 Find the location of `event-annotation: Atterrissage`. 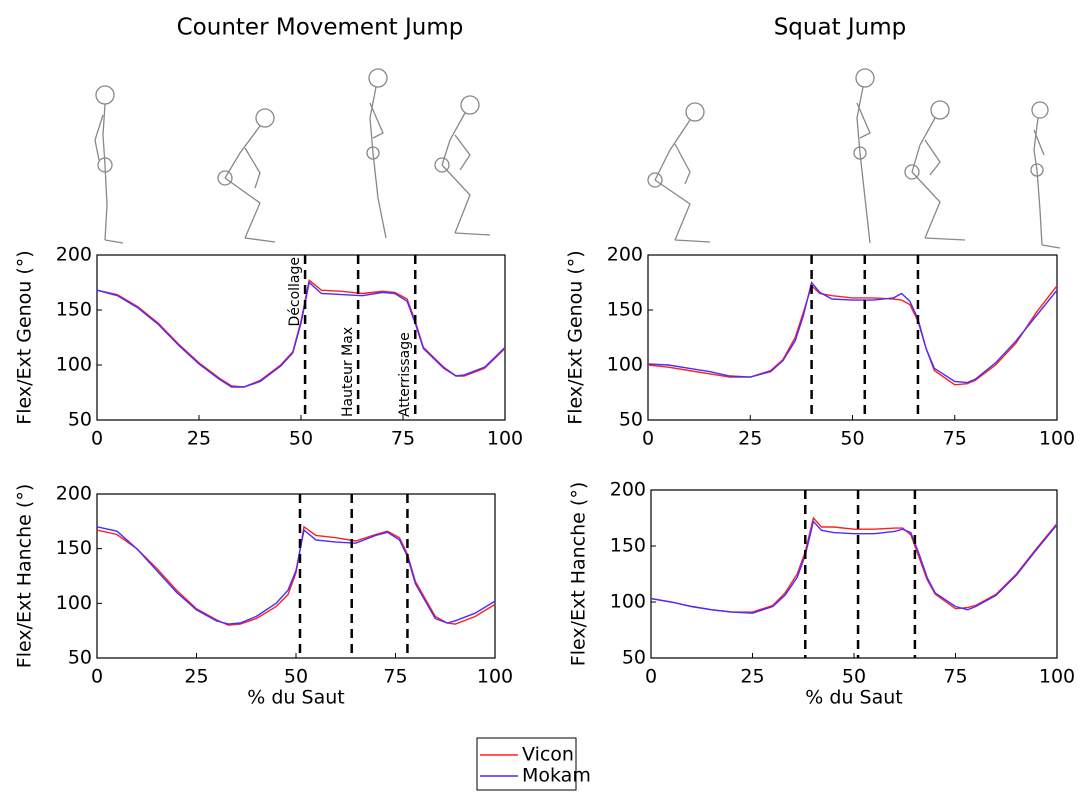

event-annotation: Atterrissage is located at coordinates (405, 374).